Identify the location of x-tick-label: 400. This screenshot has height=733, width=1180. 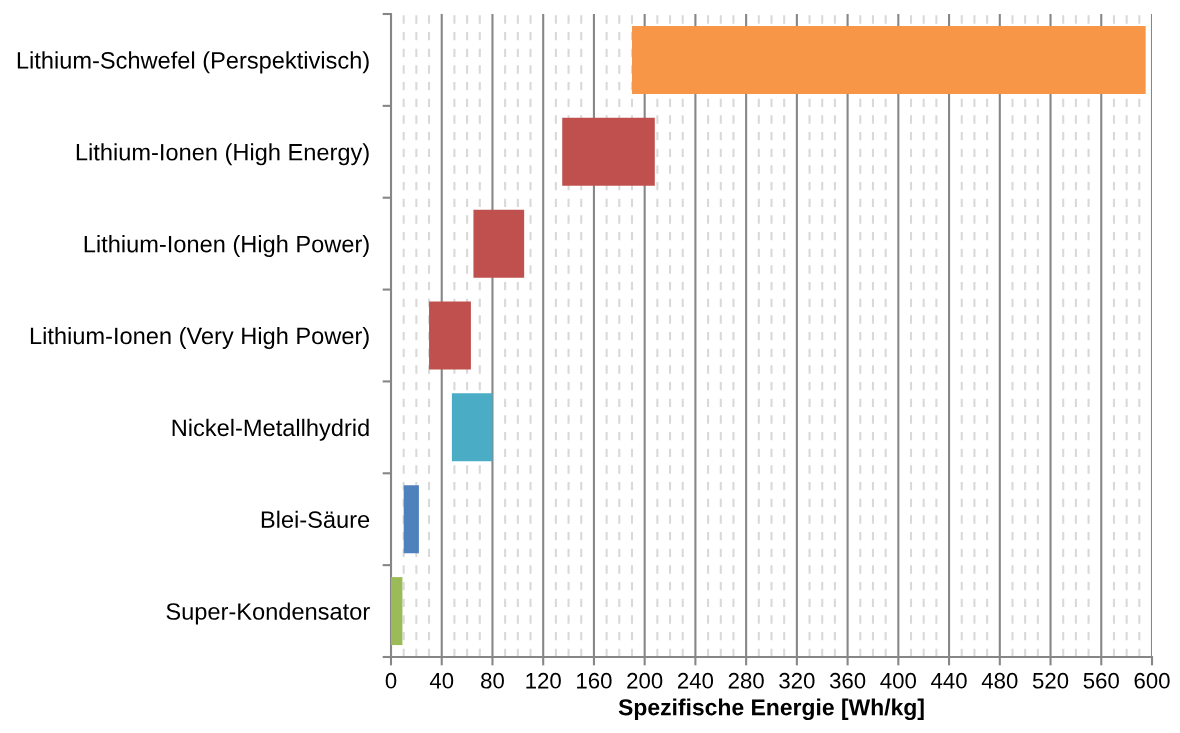
(898, 680).